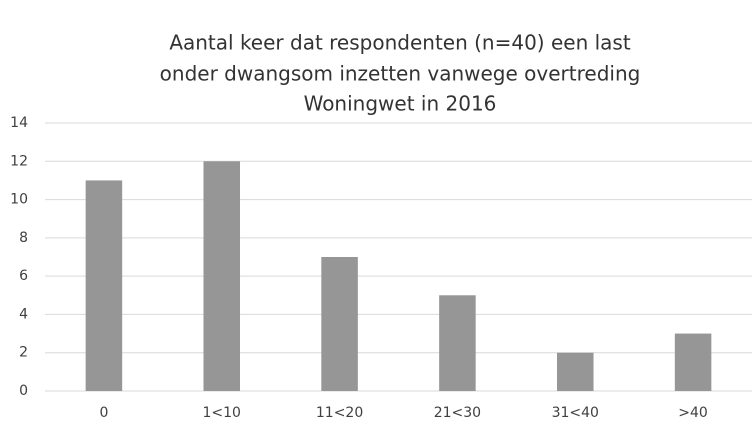  What do you see at coordinates (693, 413) in the screenshot?
I see `x-tick-label: >40` at bounding box center [693, 413].